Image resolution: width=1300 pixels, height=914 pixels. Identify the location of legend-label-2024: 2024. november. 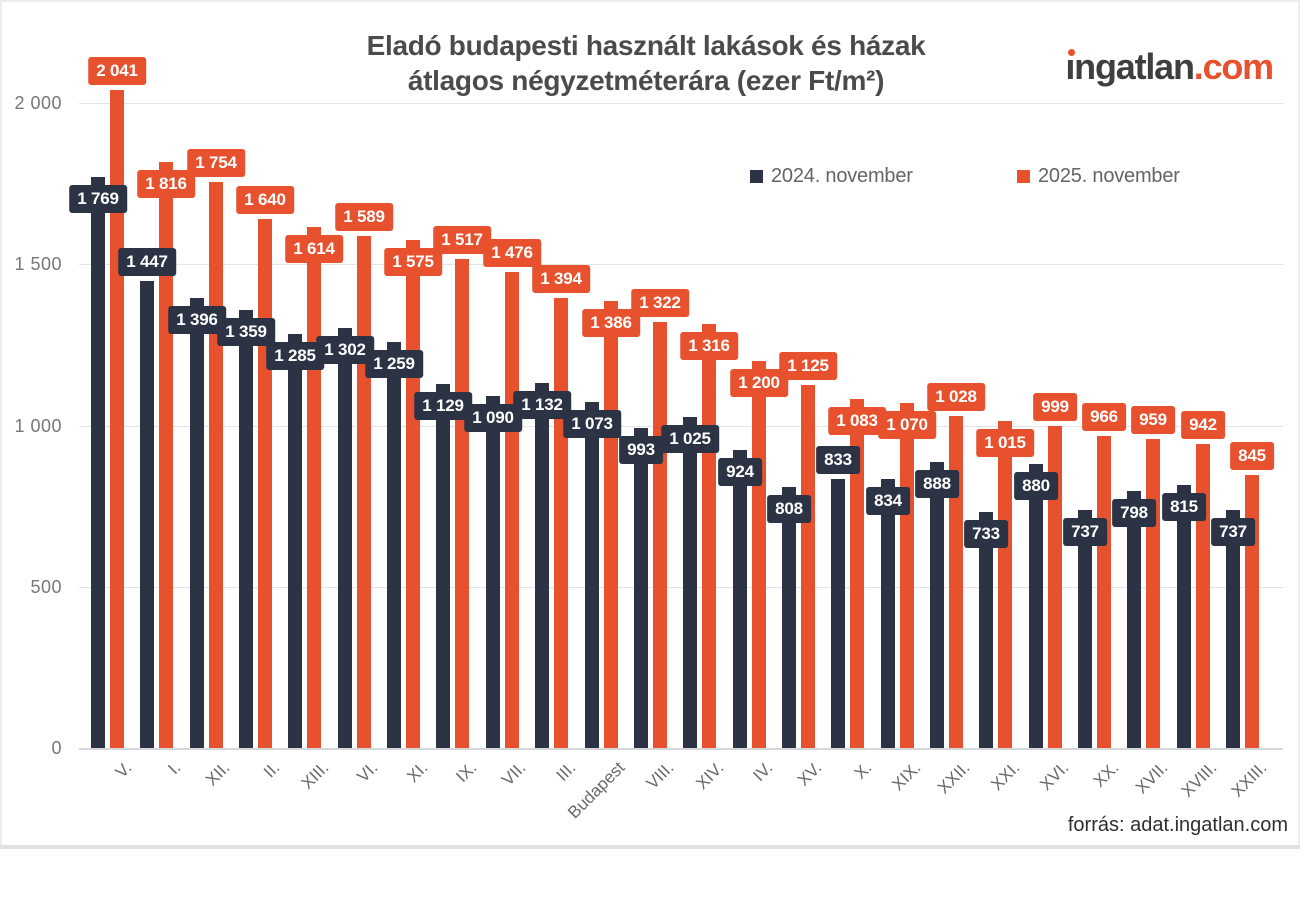
(842, 176).